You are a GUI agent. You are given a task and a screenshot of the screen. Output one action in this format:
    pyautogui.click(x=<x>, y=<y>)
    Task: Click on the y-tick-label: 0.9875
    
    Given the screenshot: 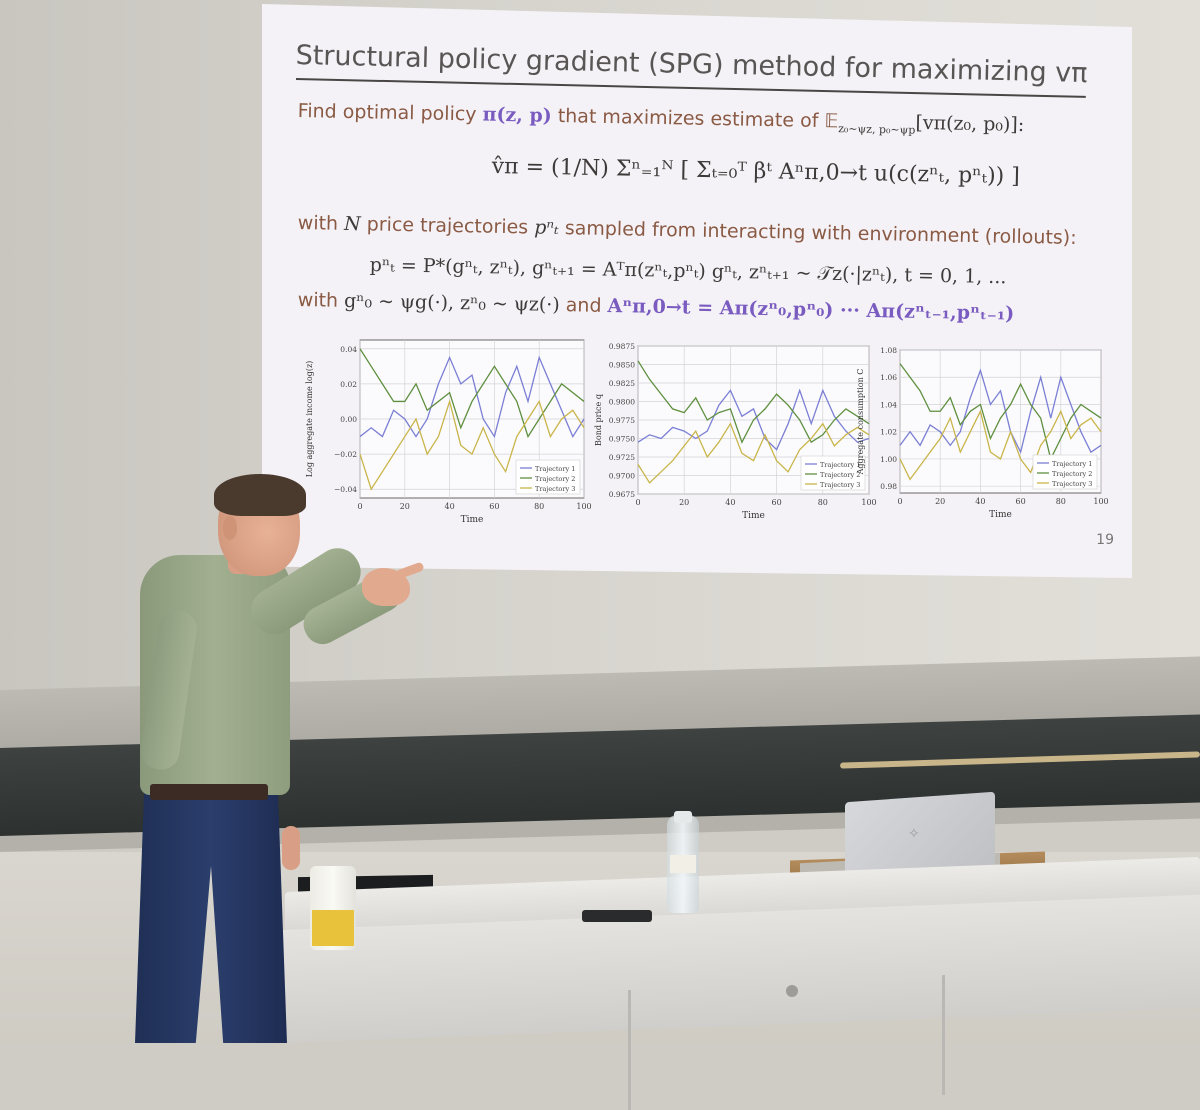 What is the action you would take?
    pyautogui.click(x=622, y=346)
    